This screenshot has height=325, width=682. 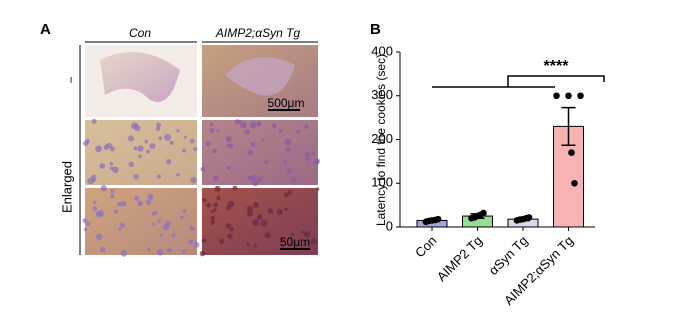 I want to click on significance-label: ****, so click(x=557, y=66).